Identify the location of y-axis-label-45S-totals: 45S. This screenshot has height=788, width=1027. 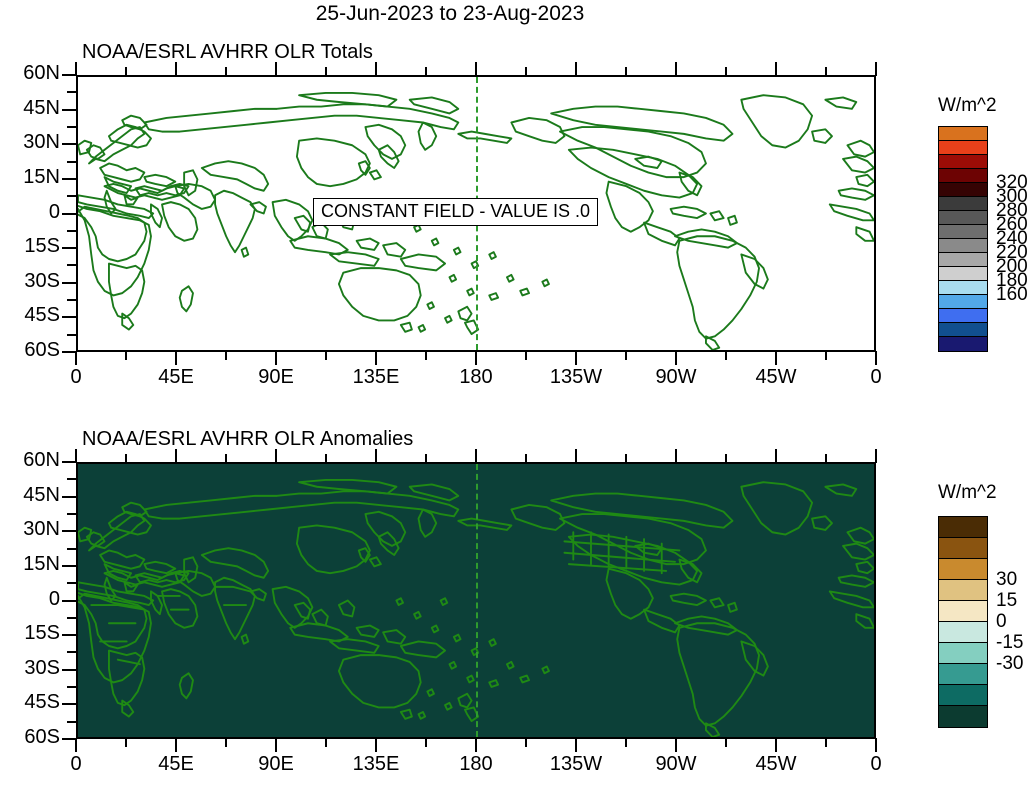
(42, 315).